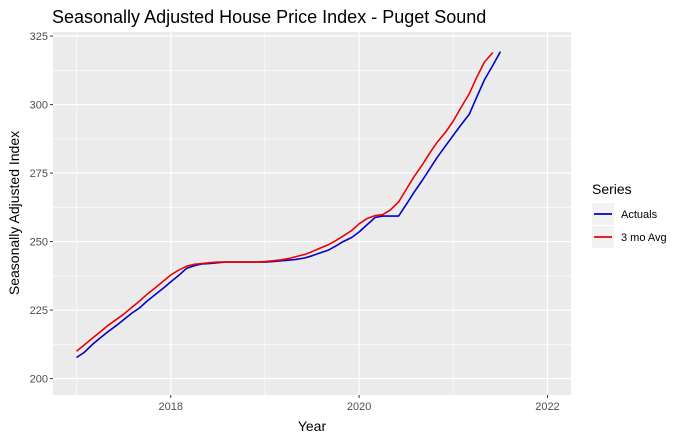 The height and width of the screenshot is (442, 688). Describe the element at coordinates (547, 407) in the screenshot. I see `x-tick-label: 2022` at that location.